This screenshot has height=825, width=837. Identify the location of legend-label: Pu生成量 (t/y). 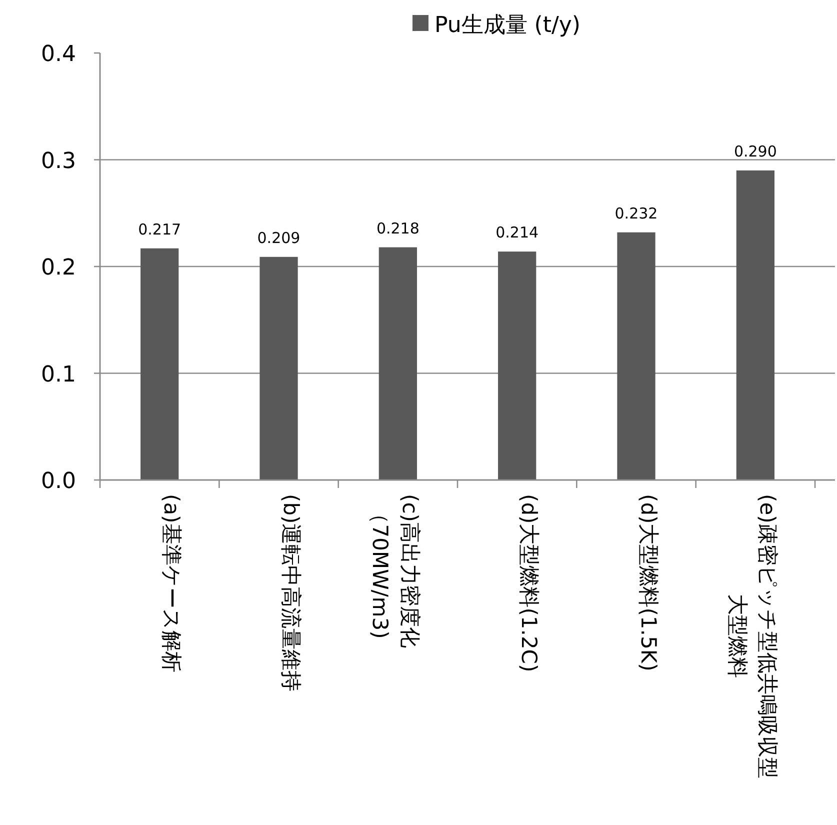
(507, 25).